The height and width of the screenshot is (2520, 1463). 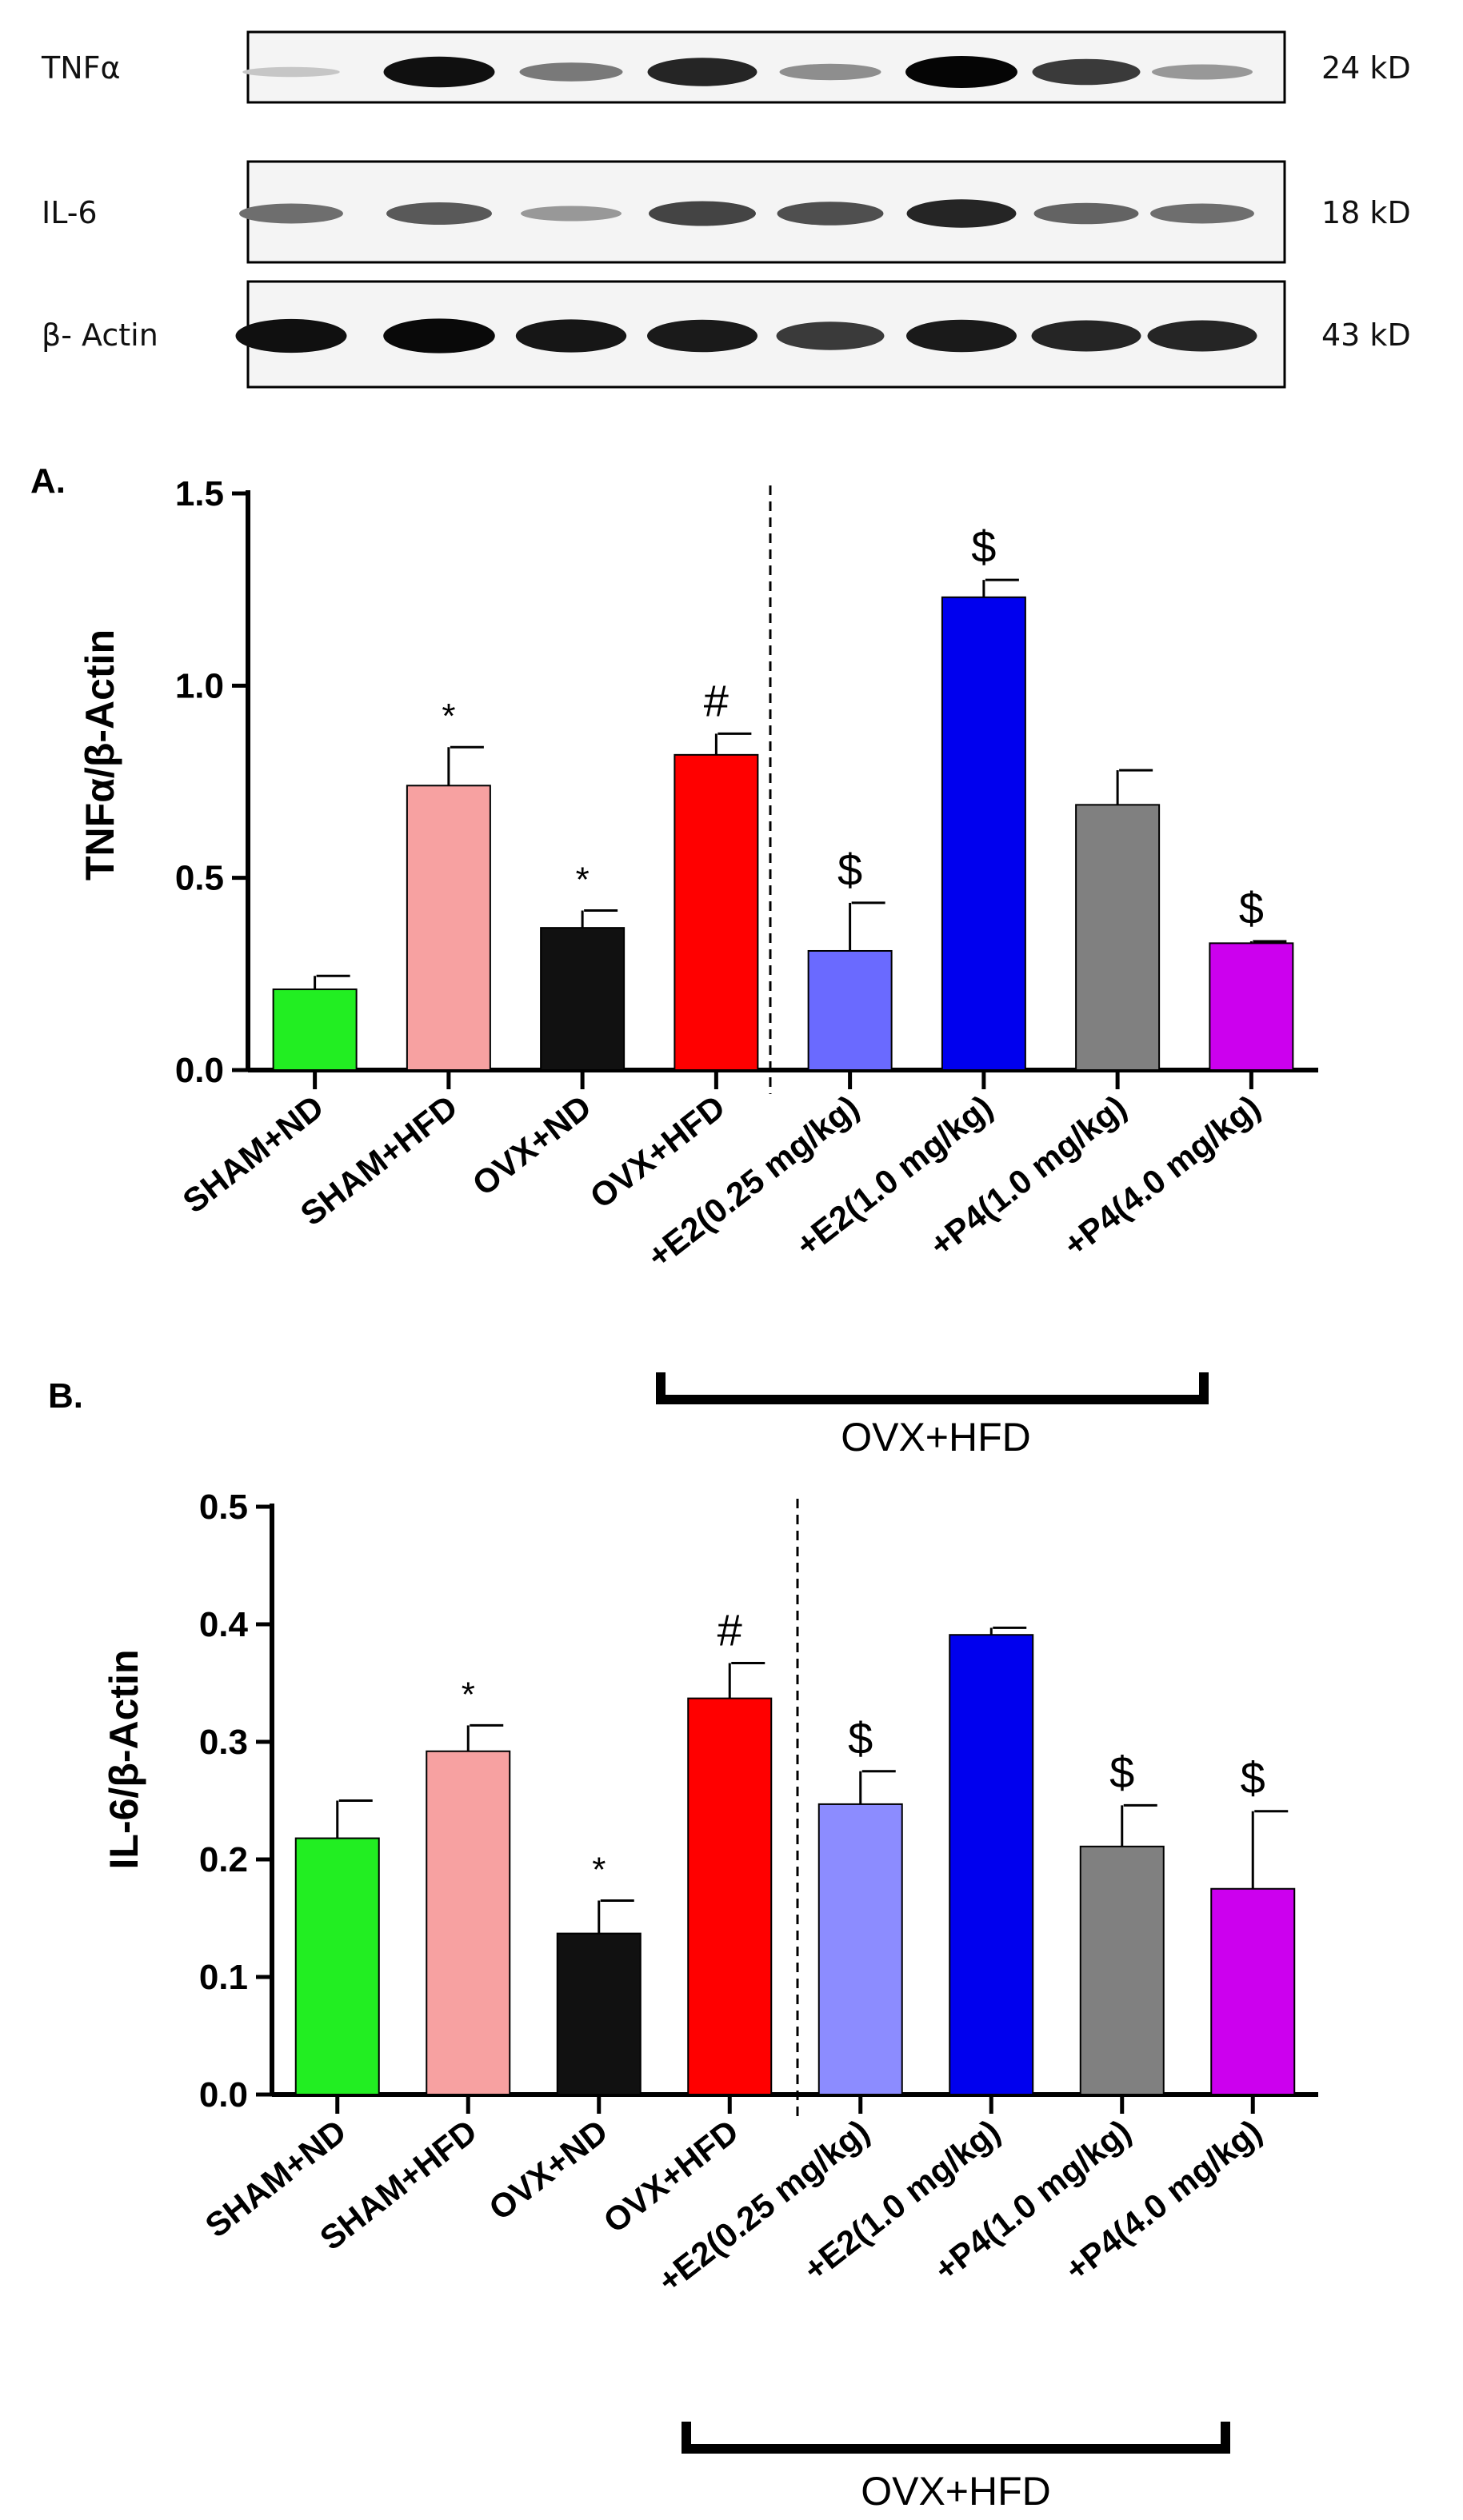 I want to click on blot-row-1: TNFα 24 kD, so click(x=726, y=67).